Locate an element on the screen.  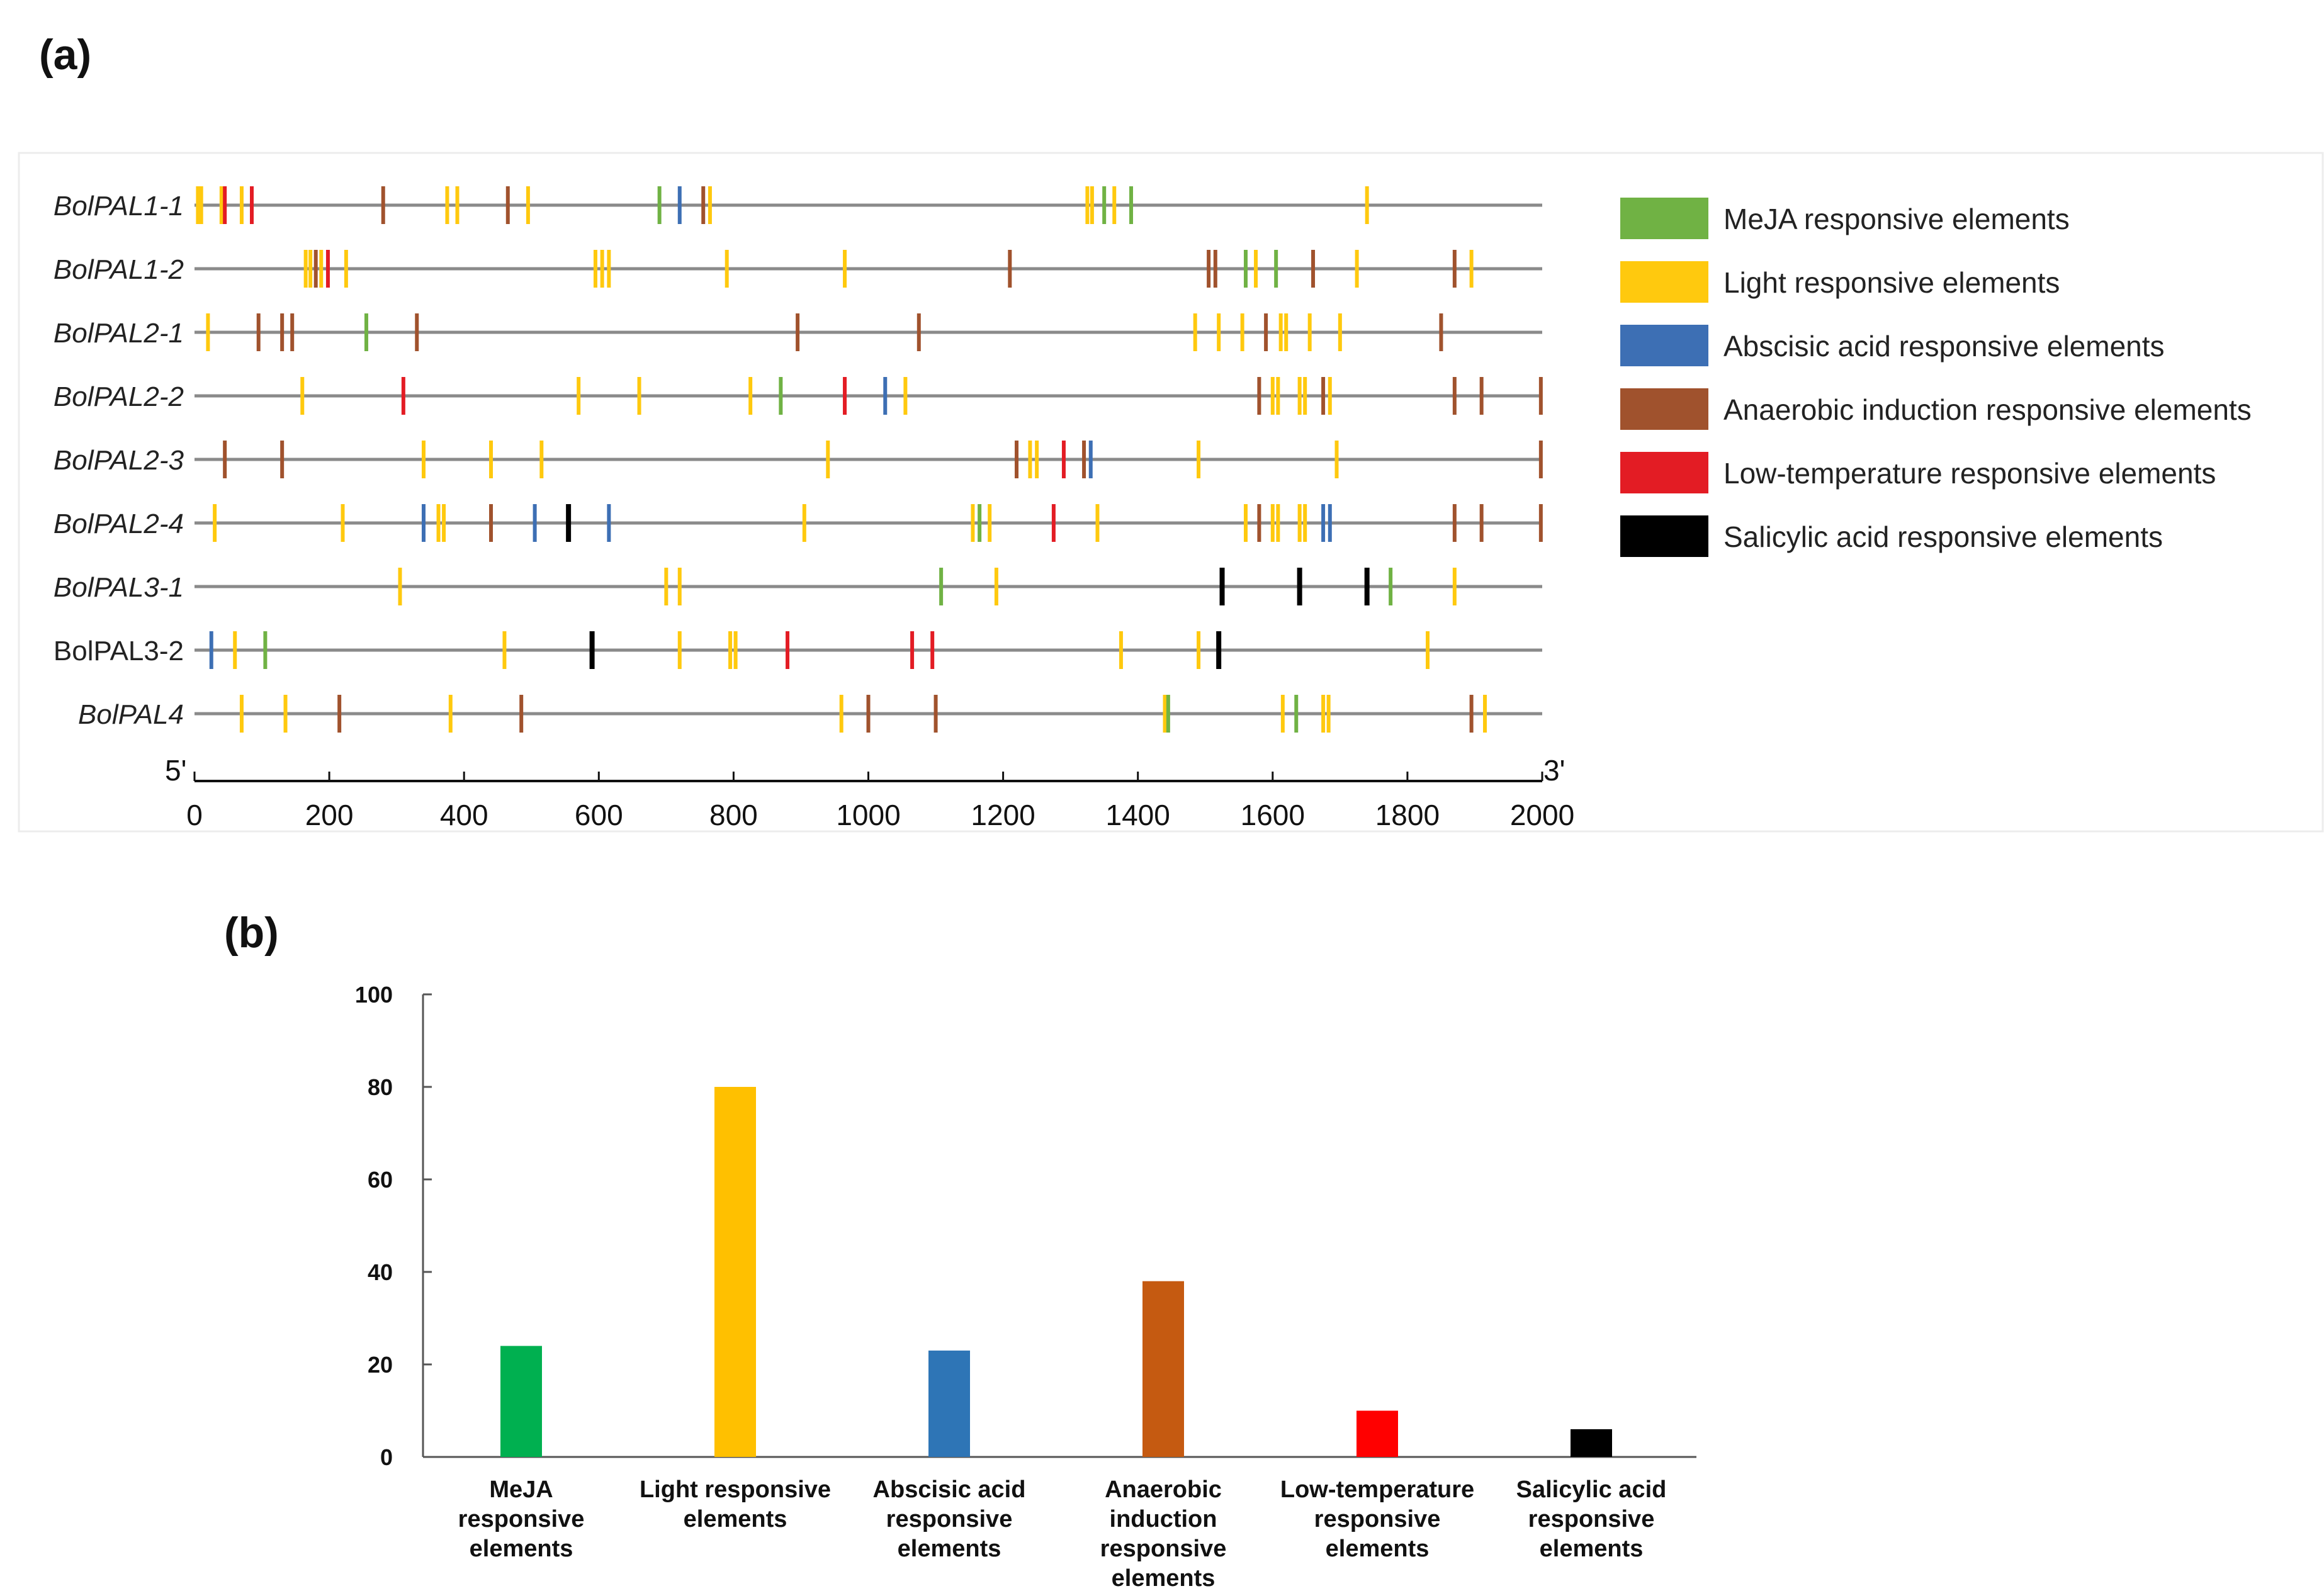
bar-category-label-line: Low-temperature is located at coordinates (1377, 1489).